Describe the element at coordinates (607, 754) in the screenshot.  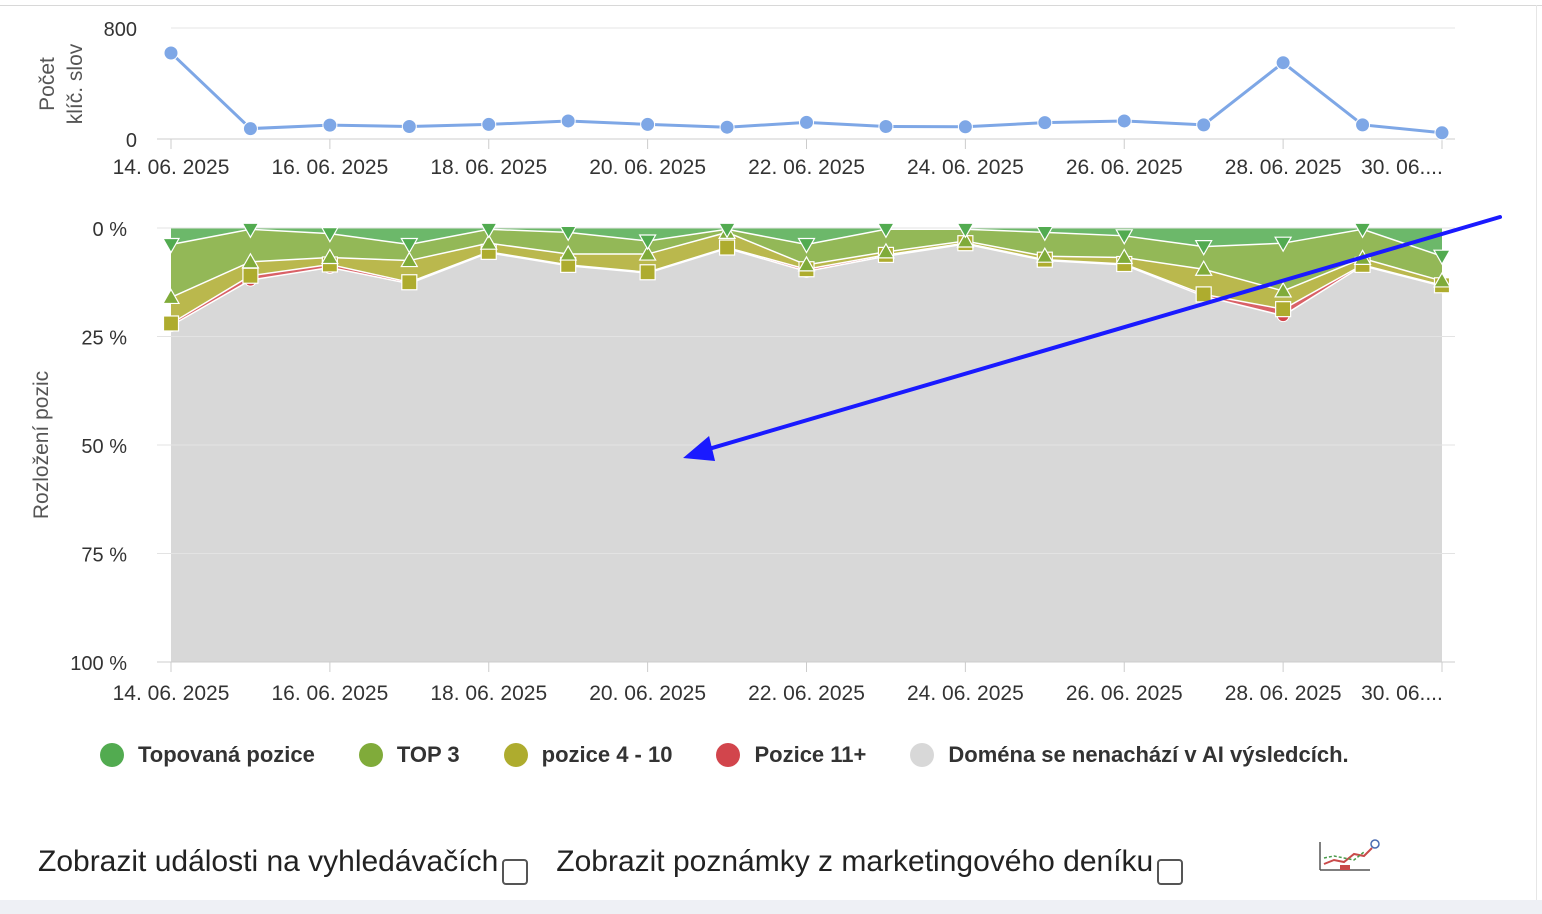
I see `legend-label: pozice 4 - 10` at that location.